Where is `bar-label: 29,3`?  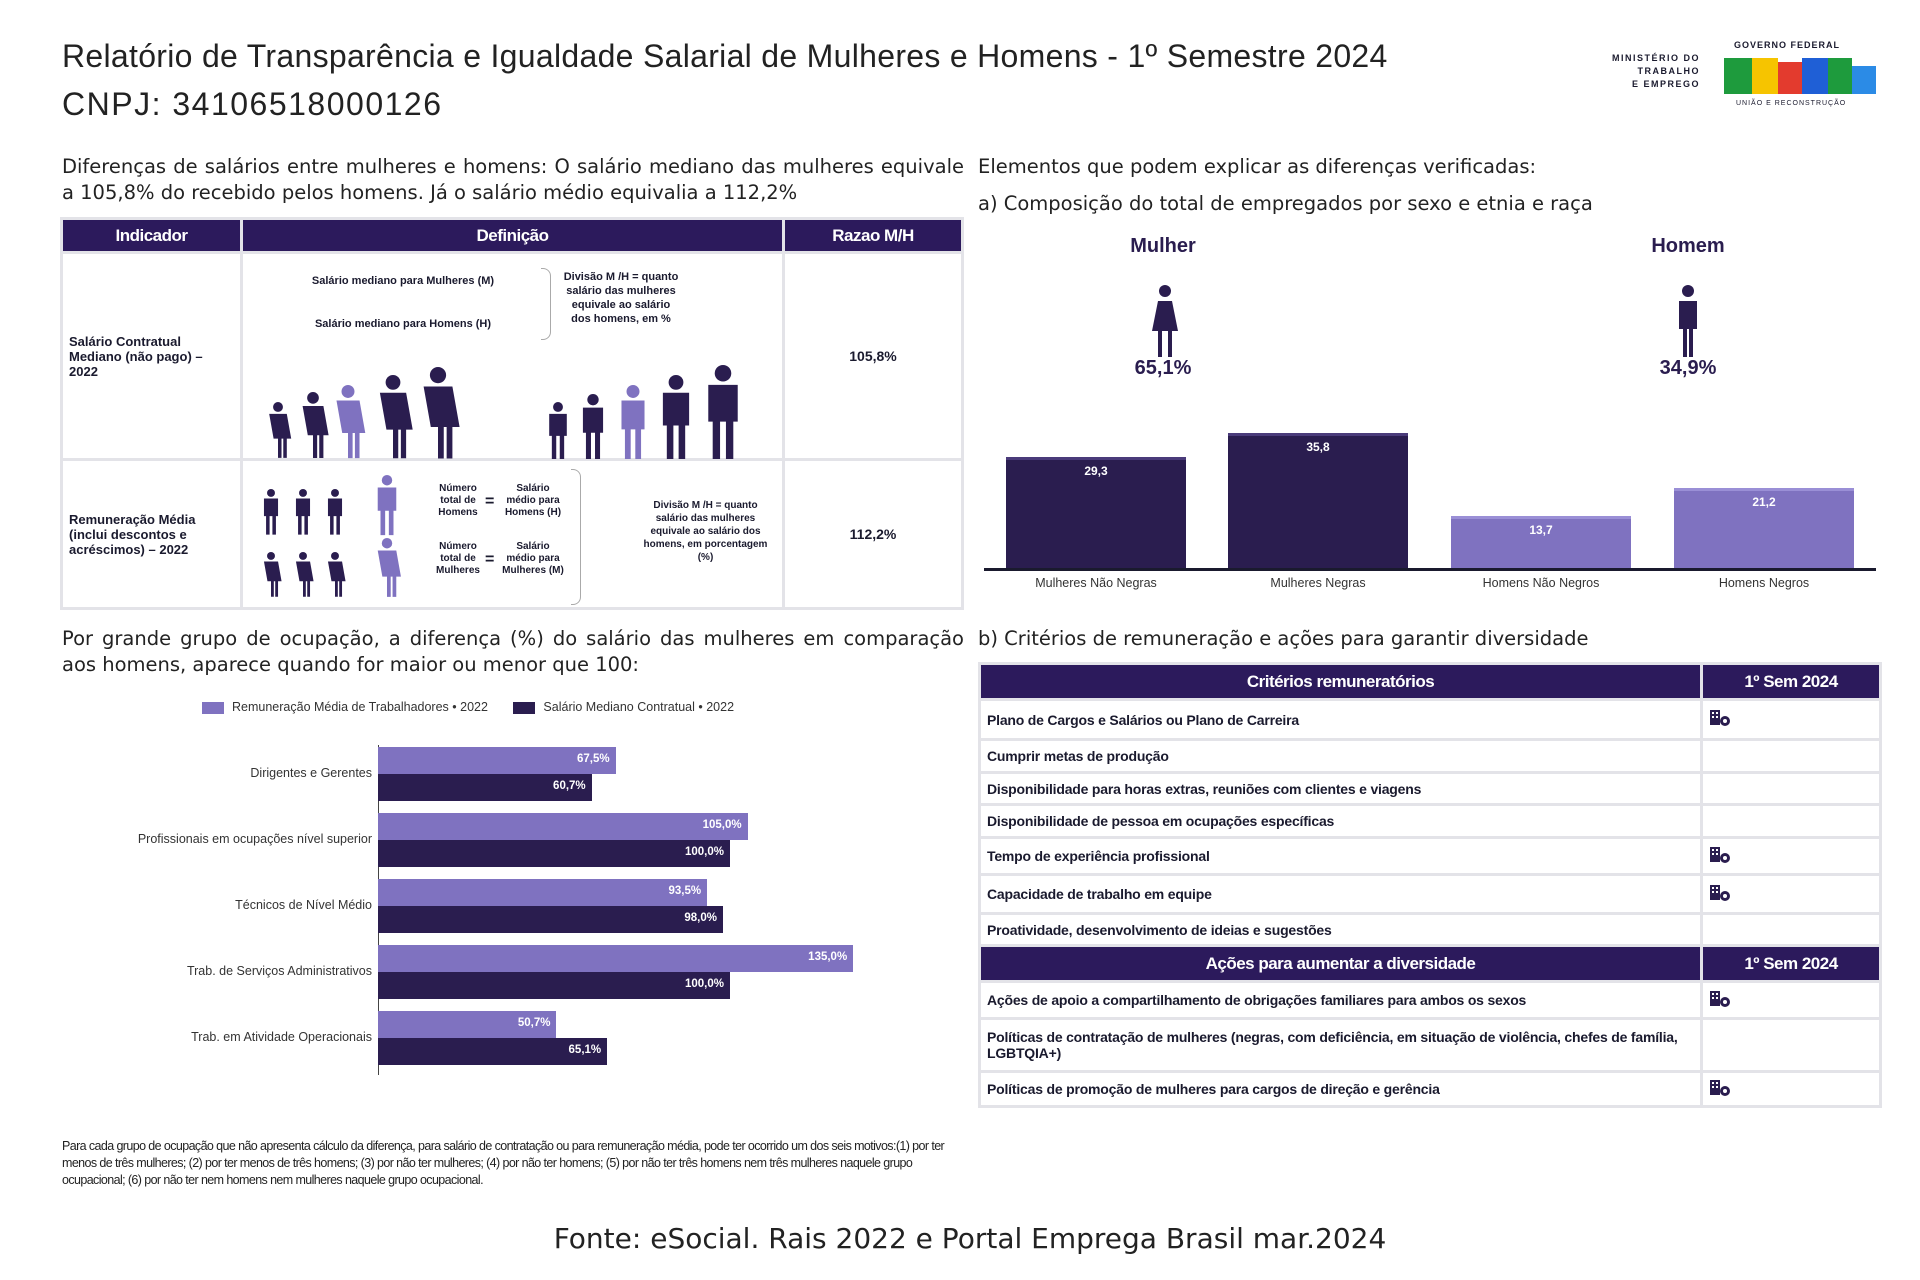 bar-label: 29,3 is located at coordinates (1096, 471).